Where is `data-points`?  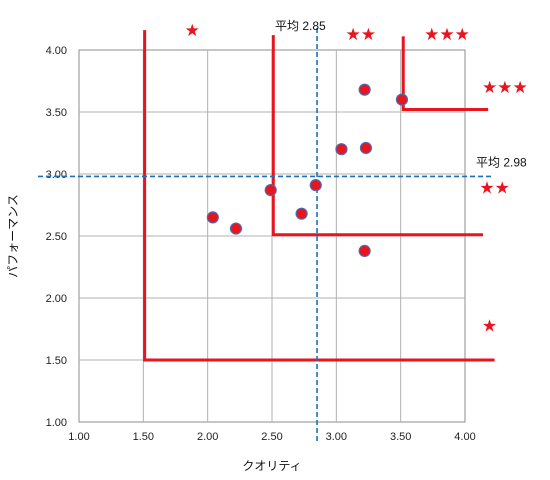
data-points is located at coordinates (307, 170).